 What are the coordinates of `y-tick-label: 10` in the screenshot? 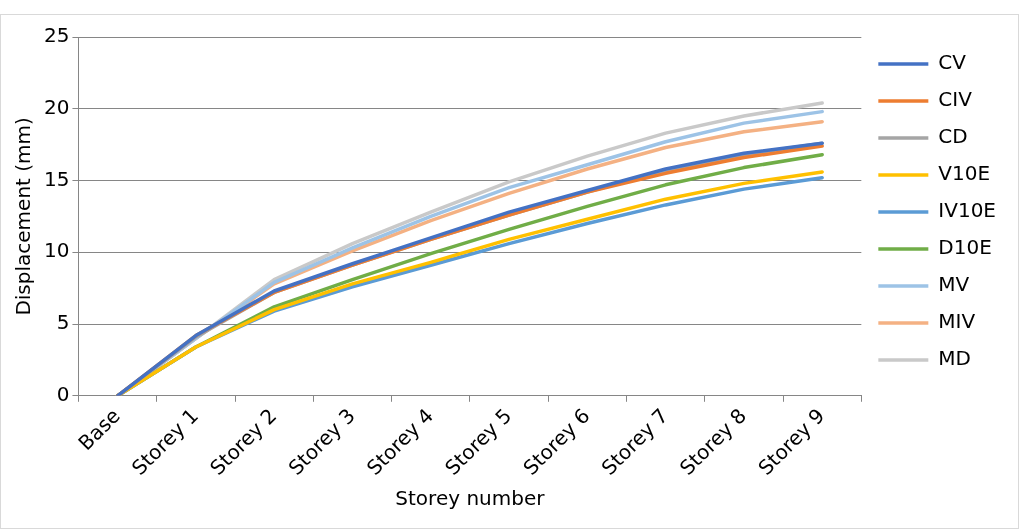 It's located at (57, 250).